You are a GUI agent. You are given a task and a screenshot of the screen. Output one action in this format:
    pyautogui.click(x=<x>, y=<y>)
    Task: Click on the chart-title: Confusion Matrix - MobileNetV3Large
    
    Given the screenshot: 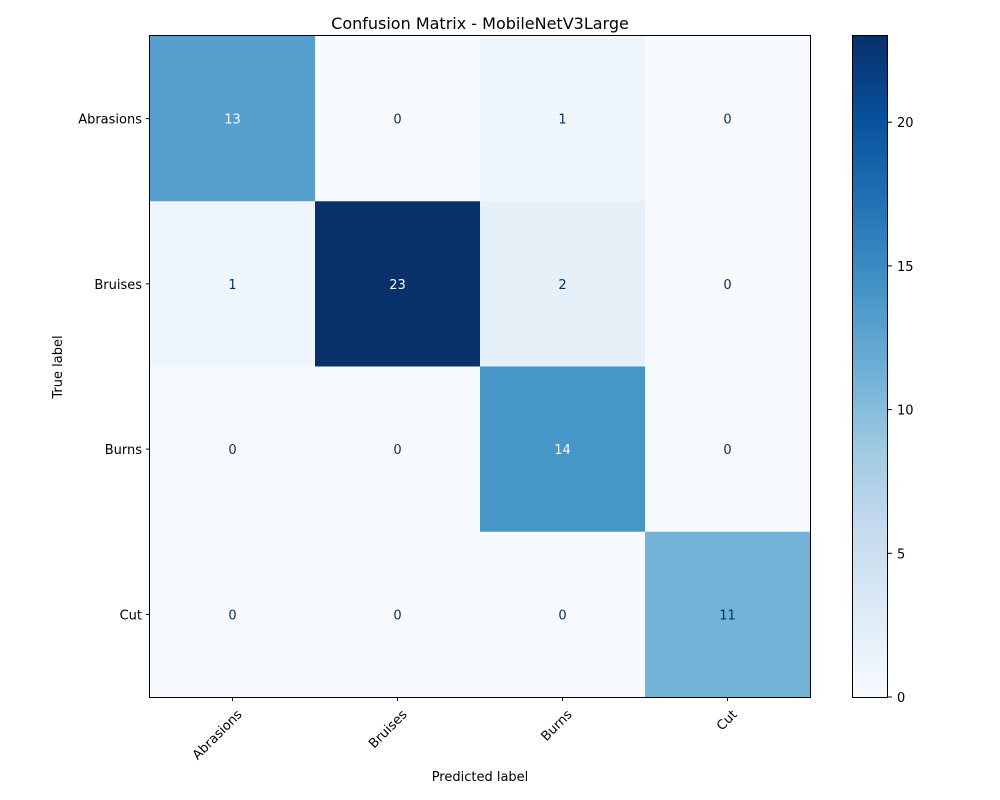 What is the action you would take?
    pyautogui.click(x=480, y=23)
    